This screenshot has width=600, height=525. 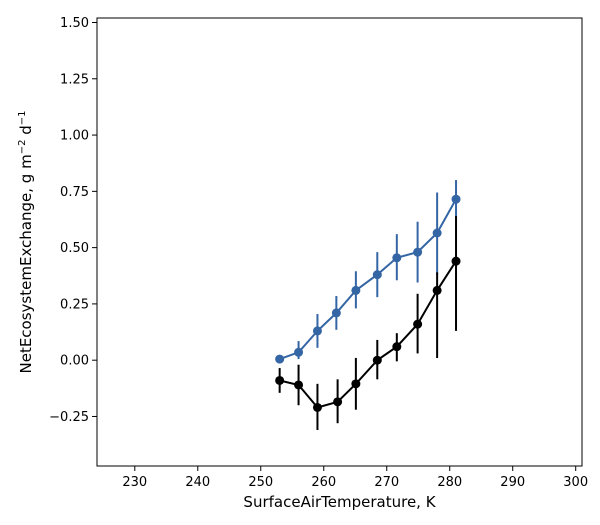 I want to click on y-tick-label: 0.50, so click(x=74, y=248).